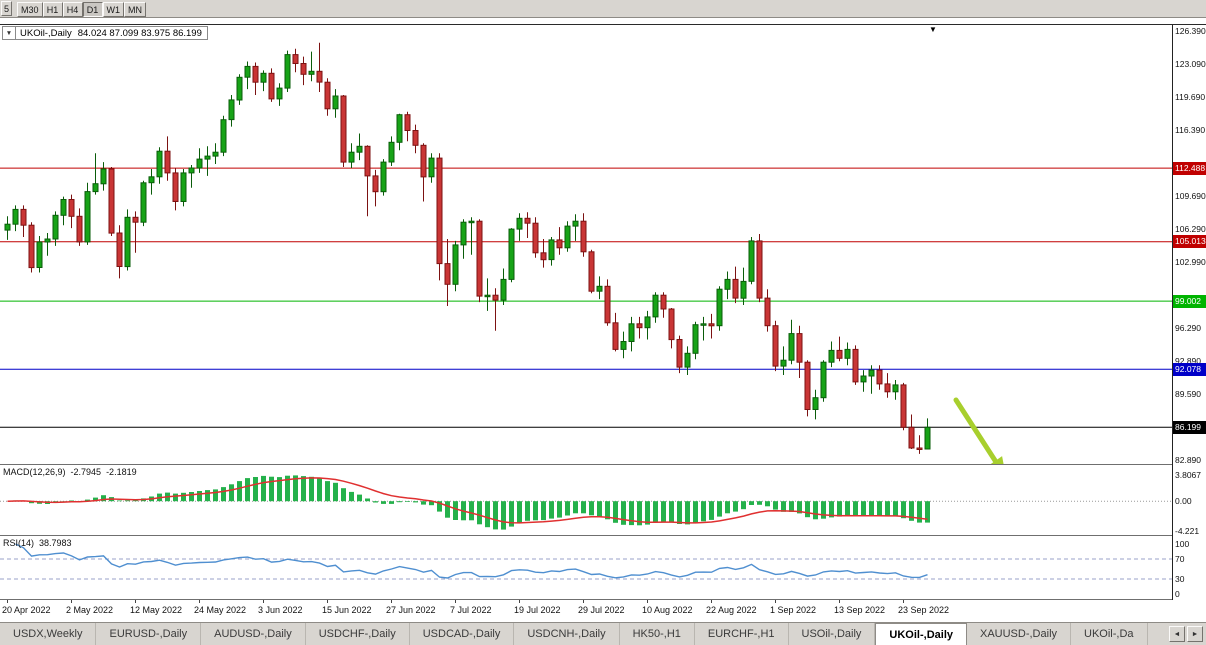 This screenshot has height=645, width=1206. I want to click on macd-label: MACD(12,26,9) -2.7945 -2.1819, so click(72, 472).